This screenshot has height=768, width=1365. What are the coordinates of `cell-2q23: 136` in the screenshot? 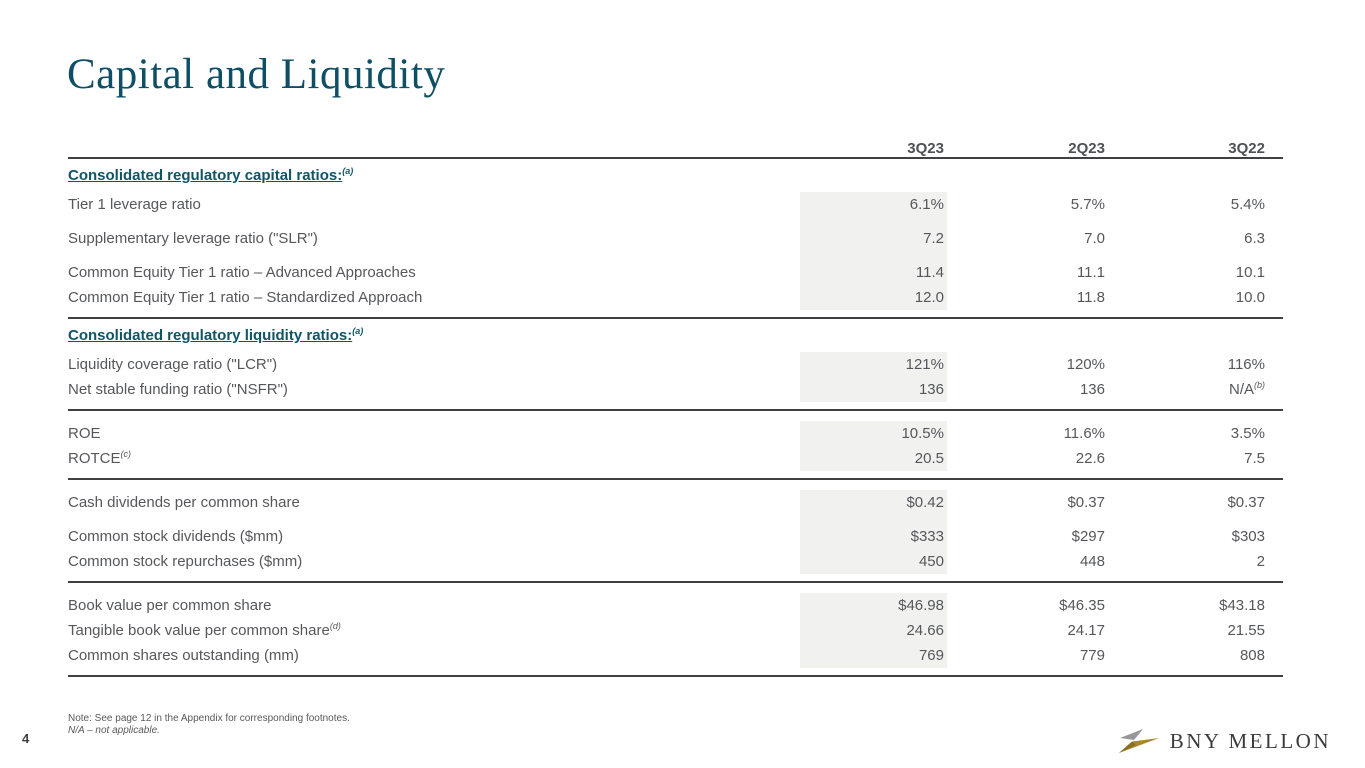 It's located at (1092, 389).